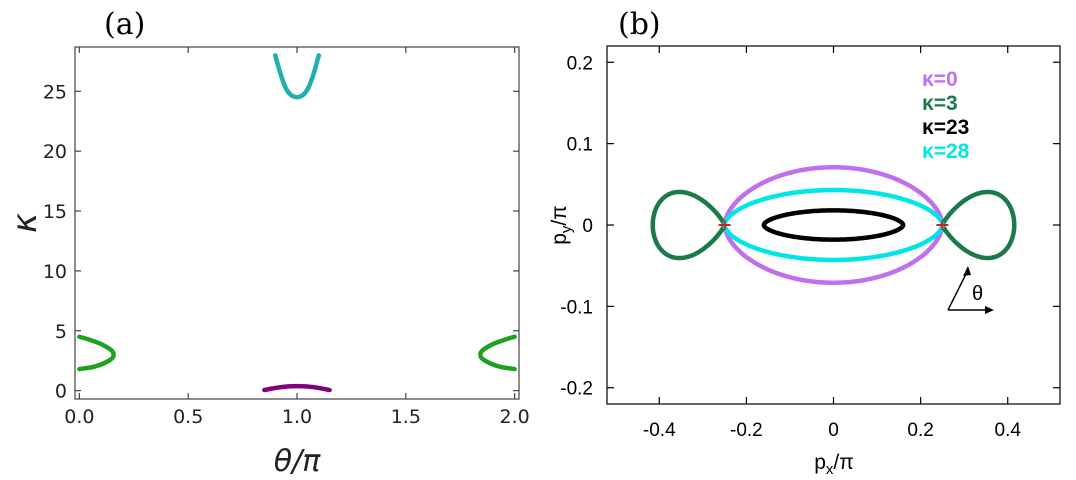  I want to click on panel-b-curves, so click(833, 225).